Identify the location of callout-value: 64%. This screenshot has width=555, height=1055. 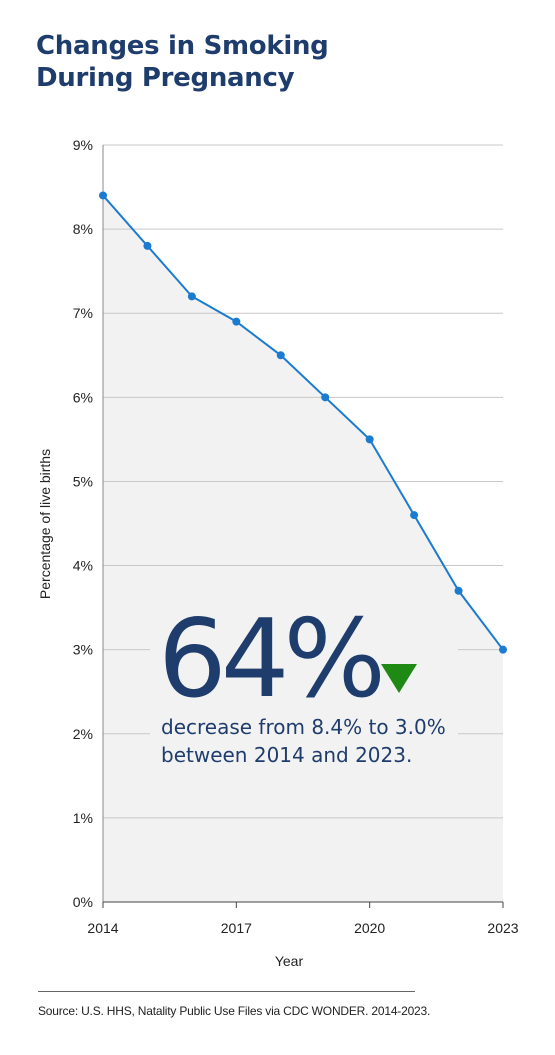
(269, 659).